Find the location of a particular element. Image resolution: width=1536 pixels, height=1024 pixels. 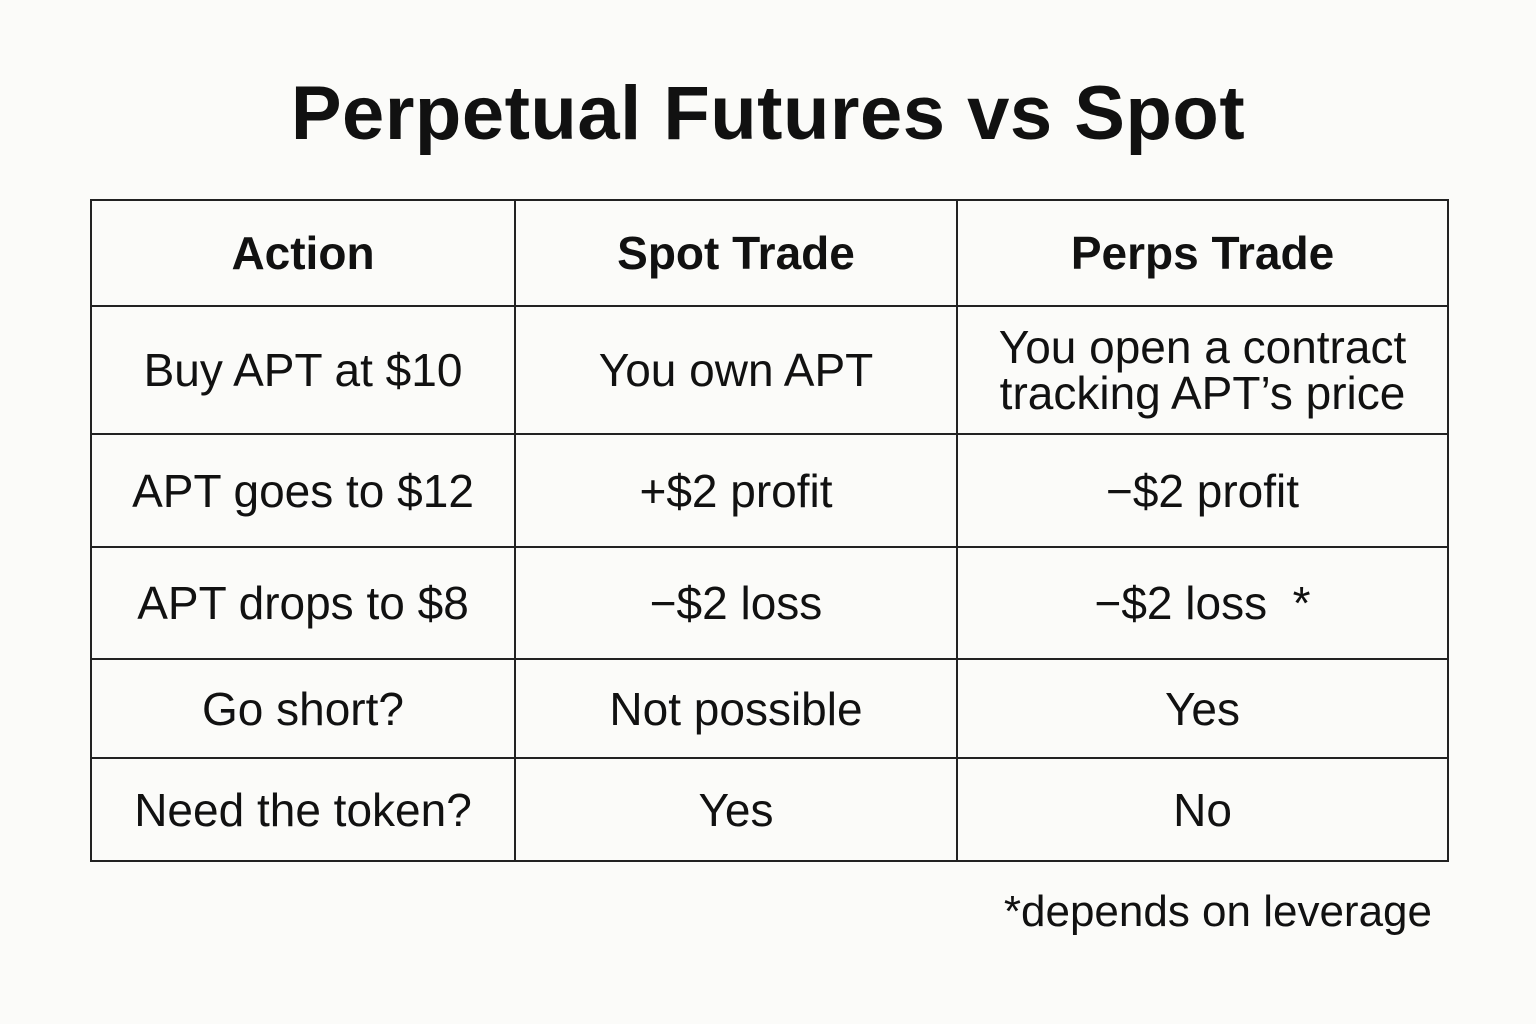

table-row: APT goes to $12 +$2 profit −$2 profit is located at coordinates (769, 490).